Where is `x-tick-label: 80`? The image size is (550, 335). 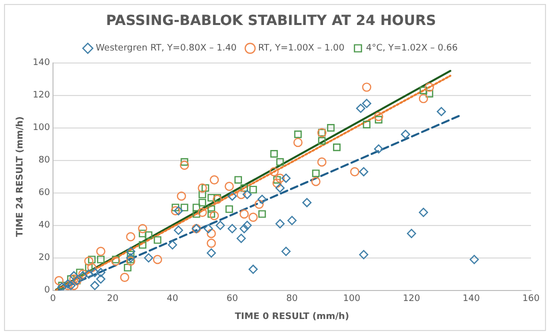 x-tick-label: 80 is located at coordinates (292, 299).